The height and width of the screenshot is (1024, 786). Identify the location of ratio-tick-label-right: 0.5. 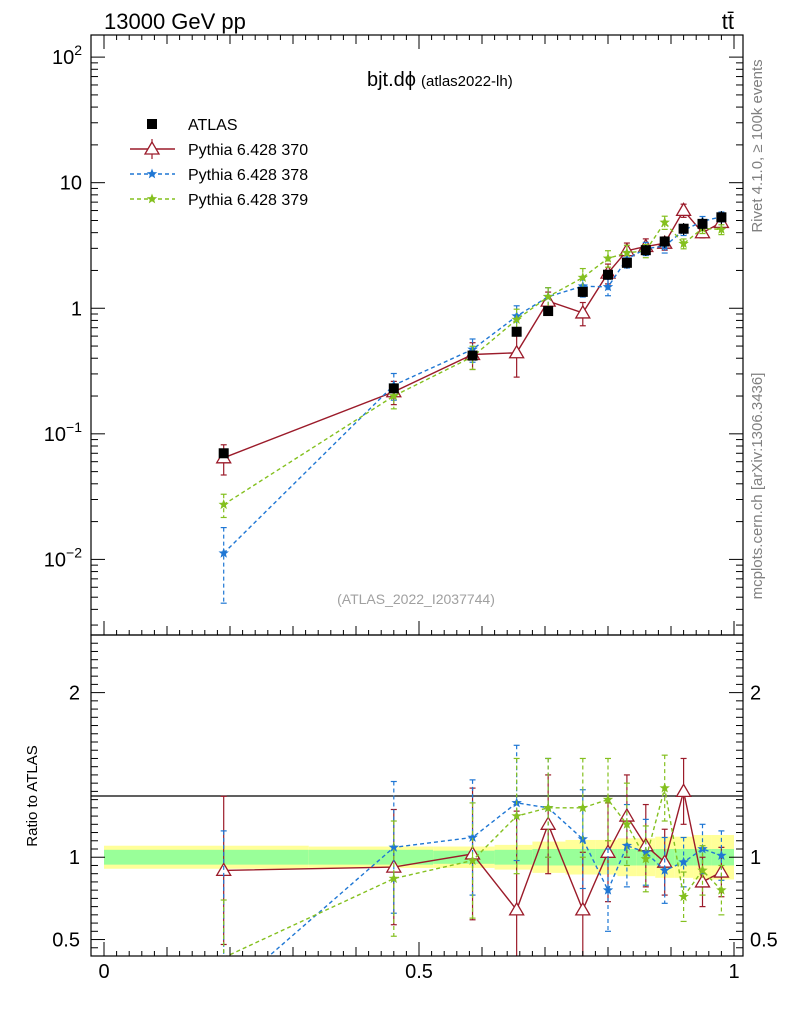
(764, 941).